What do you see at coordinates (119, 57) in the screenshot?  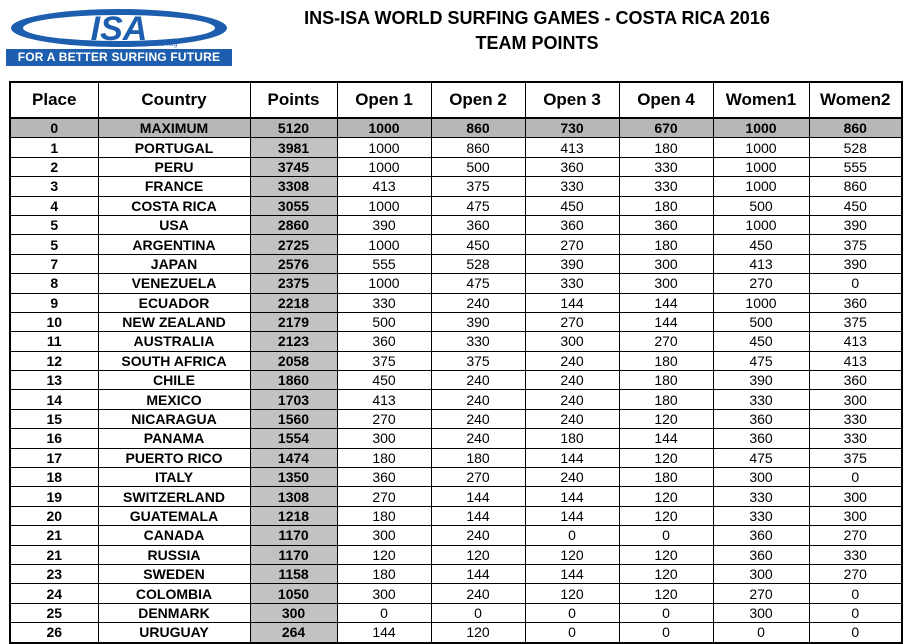 I see `logo-tagline: FOR A BETTER SURFING FUTURE` at bounding box center [119, 57].